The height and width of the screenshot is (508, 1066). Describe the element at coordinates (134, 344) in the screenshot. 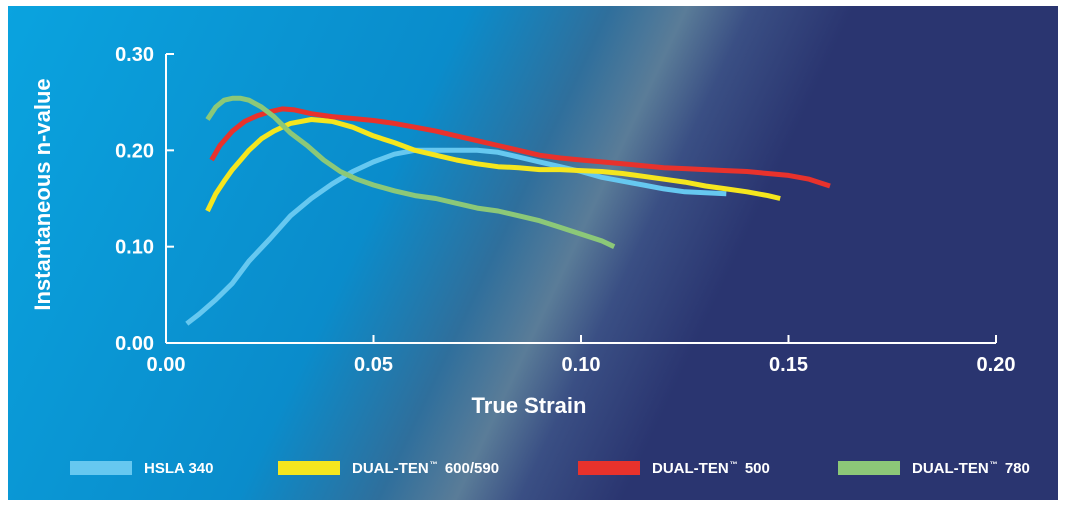

I see `y-tick-label: 0.00` at that location.